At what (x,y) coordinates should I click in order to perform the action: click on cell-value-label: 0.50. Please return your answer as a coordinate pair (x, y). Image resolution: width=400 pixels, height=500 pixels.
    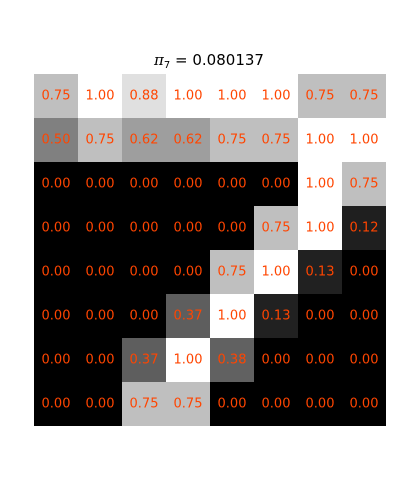
    Looking at the image, I should click on (56, 140).